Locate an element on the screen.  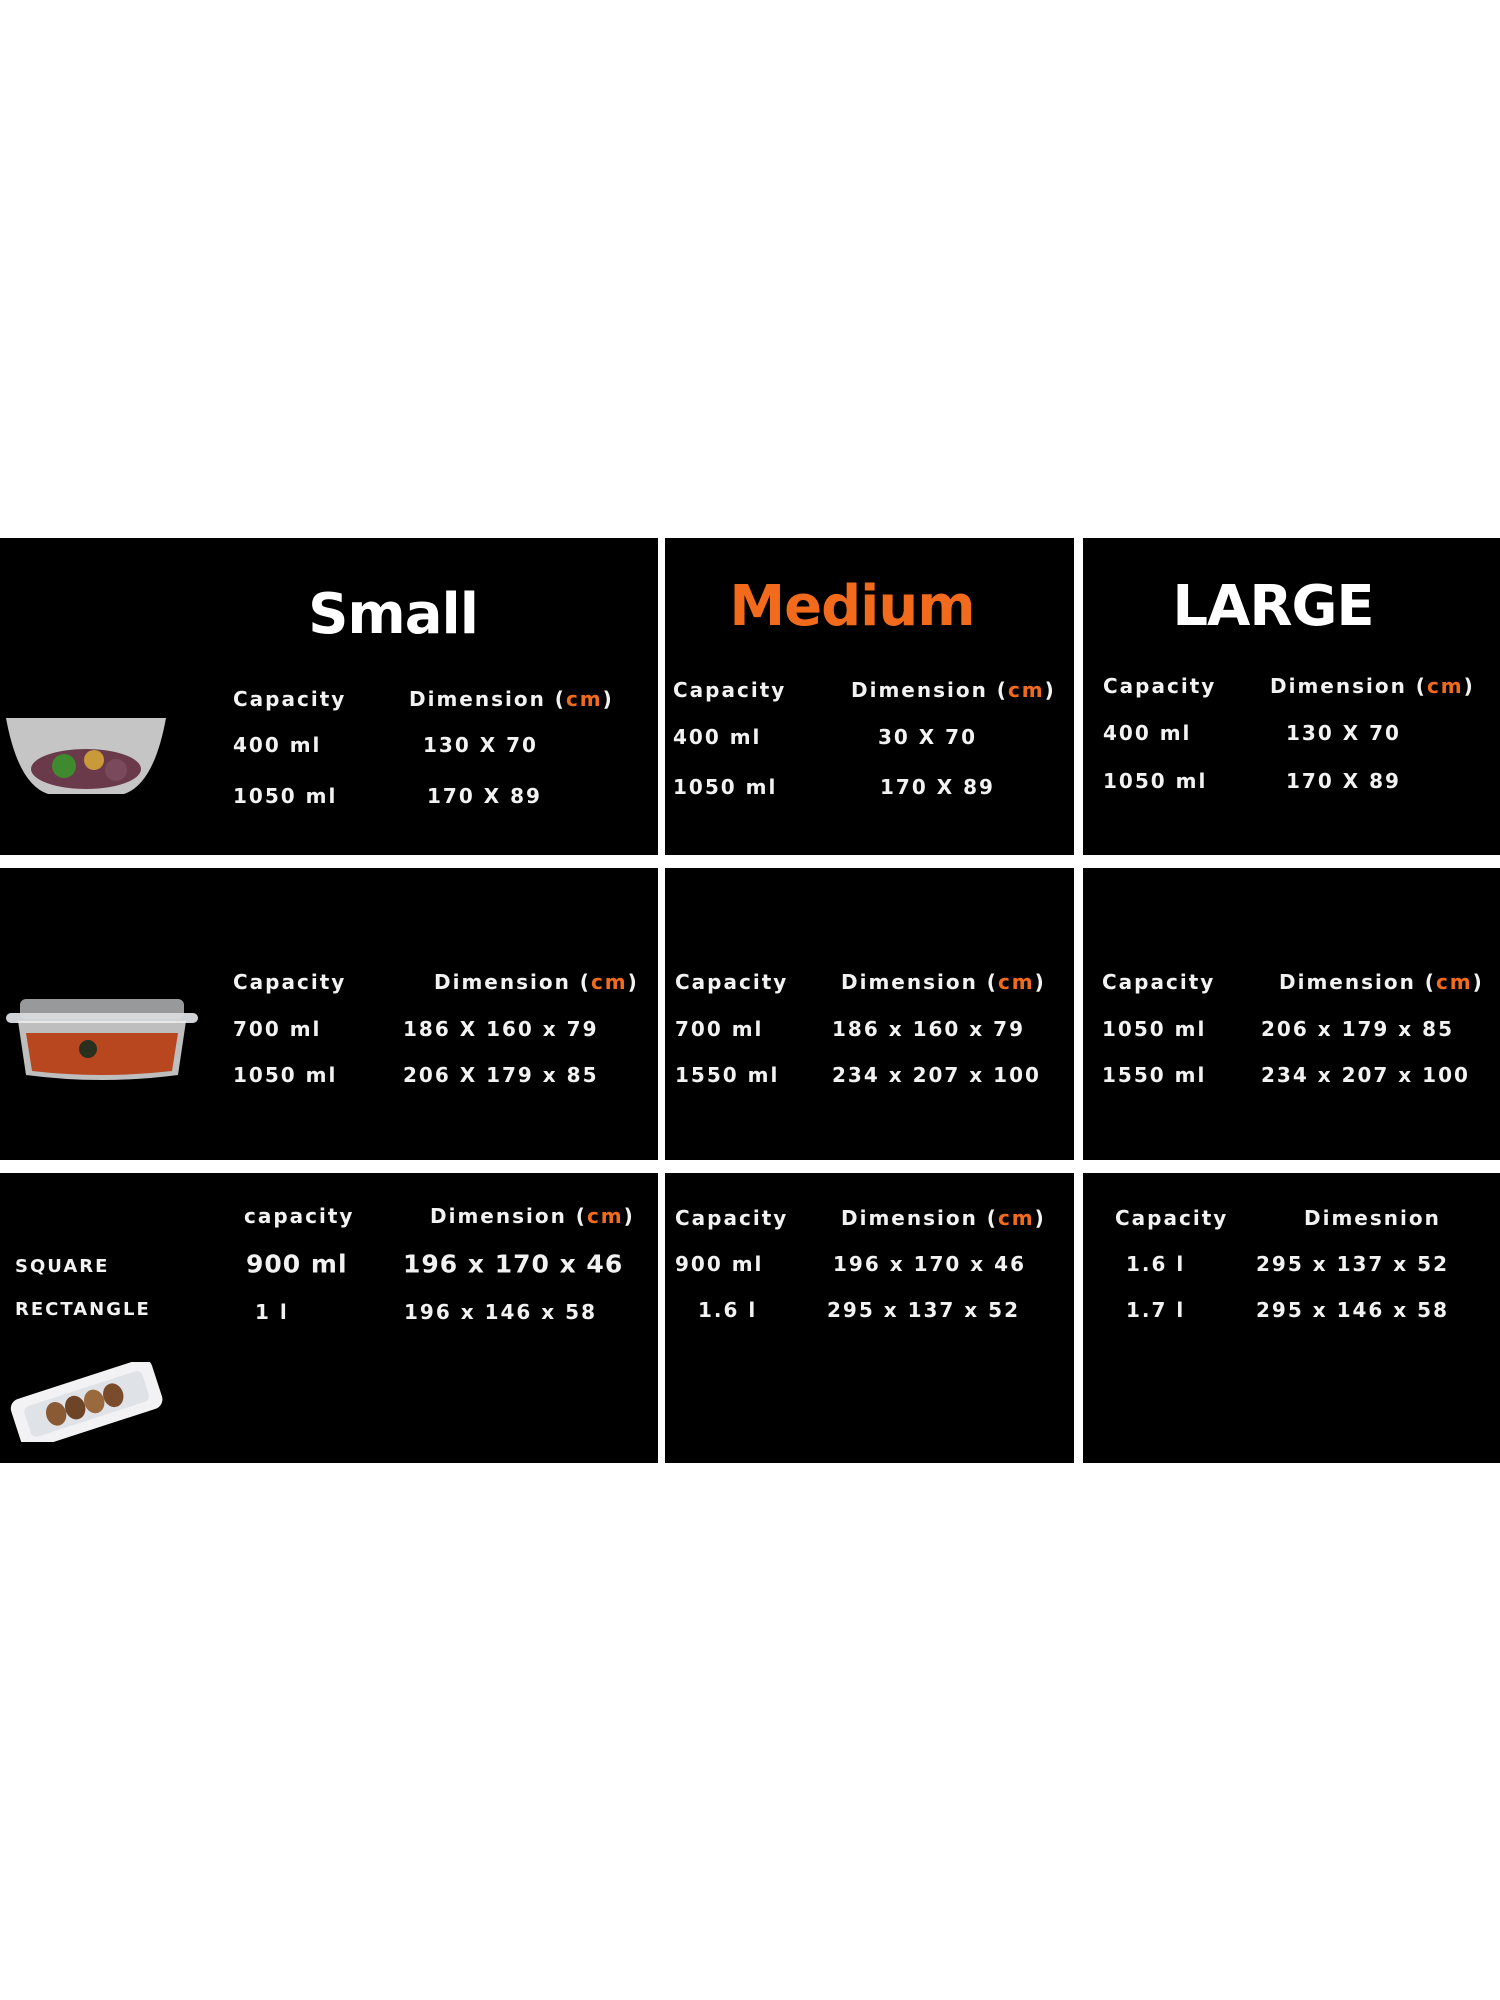
shape-label-square: SQUARE is located at coordinates (62, 1266).